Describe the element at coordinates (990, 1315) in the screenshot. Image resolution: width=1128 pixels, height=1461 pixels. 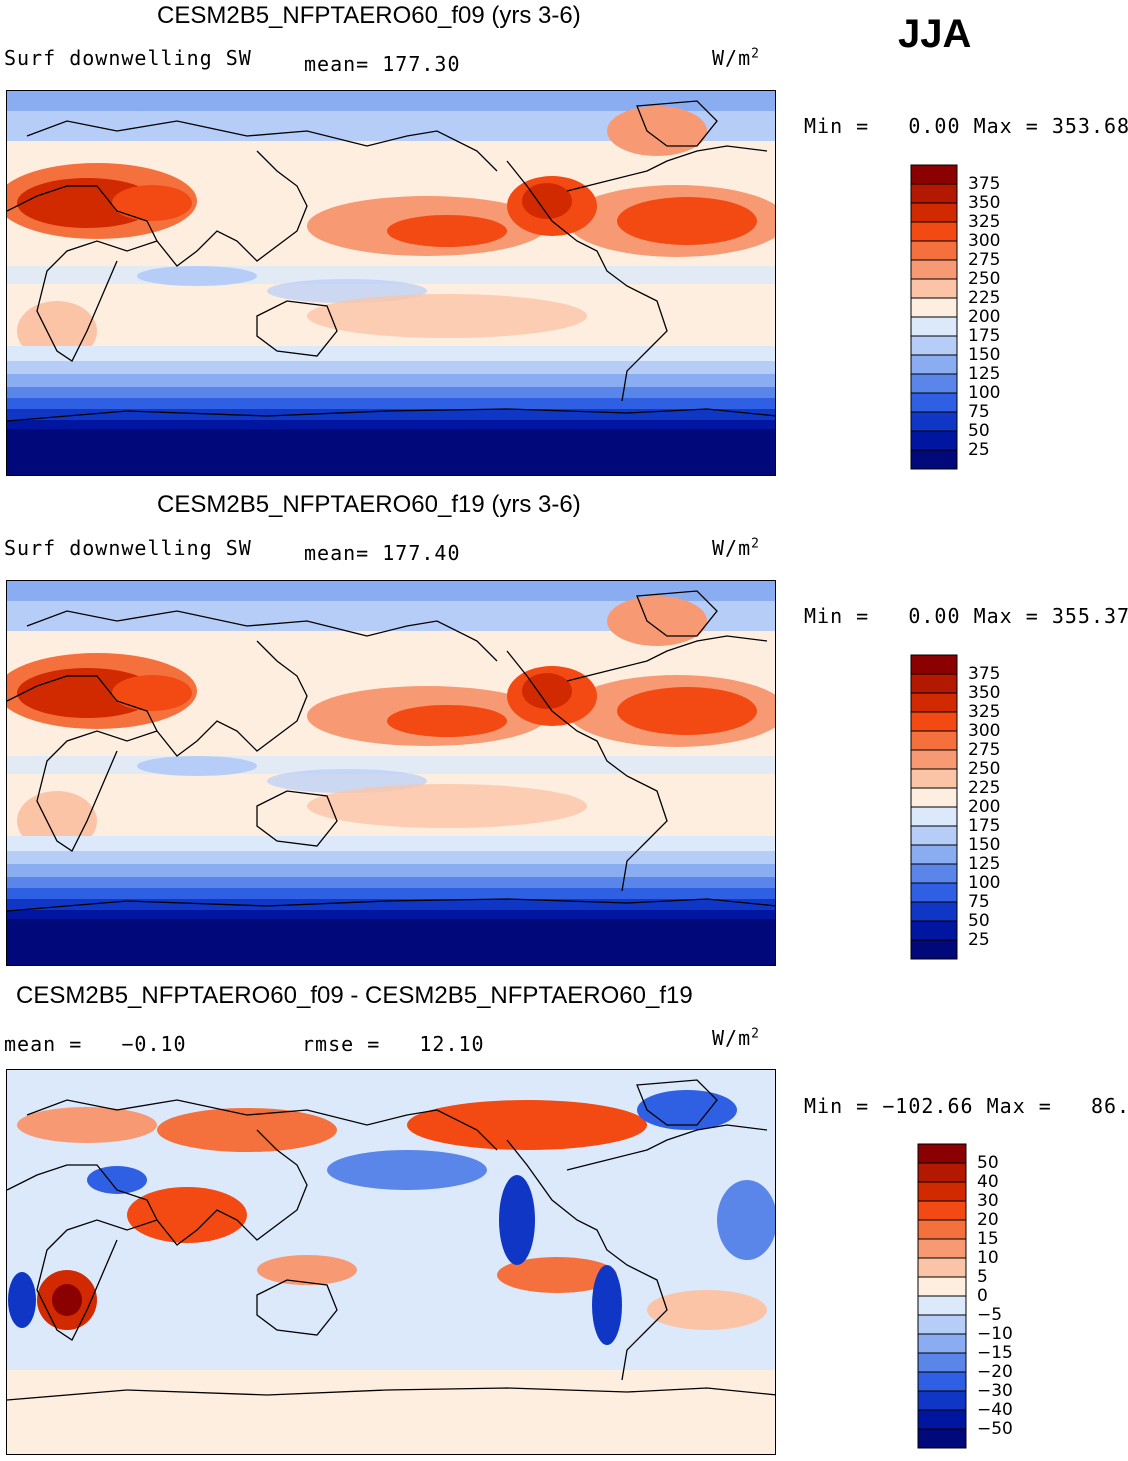
I see `colorbar-tick-label: −5` at that location.